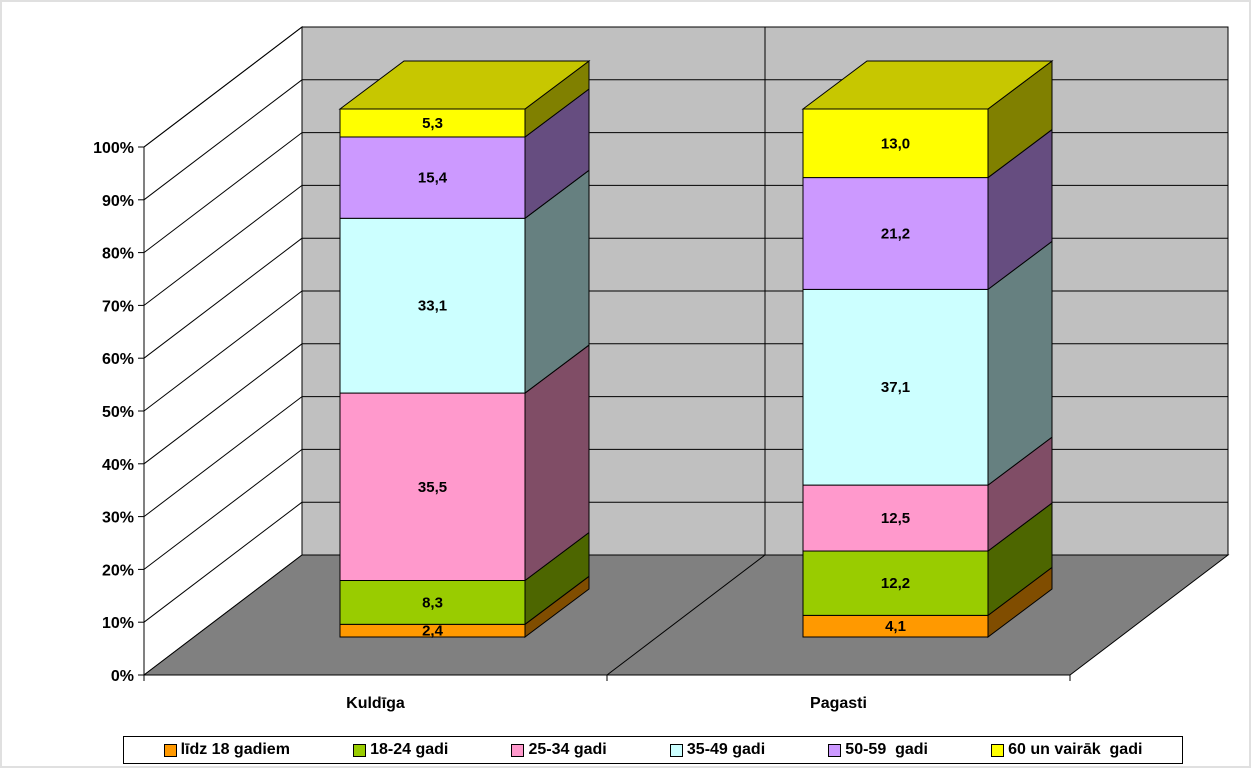 The width and height of the screenshot is (1251, 768). Describe the element at coordinates (886, 749) in the screenshot. I see `legend-label: 50-59 gadi` at that location.